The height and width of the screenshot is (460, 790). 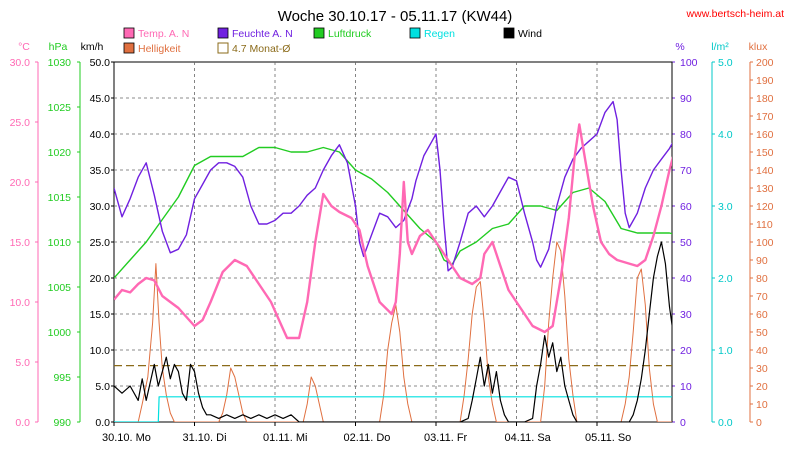 I want to click on legend-label: Feuchte A. N, so click(x=262, y=34).